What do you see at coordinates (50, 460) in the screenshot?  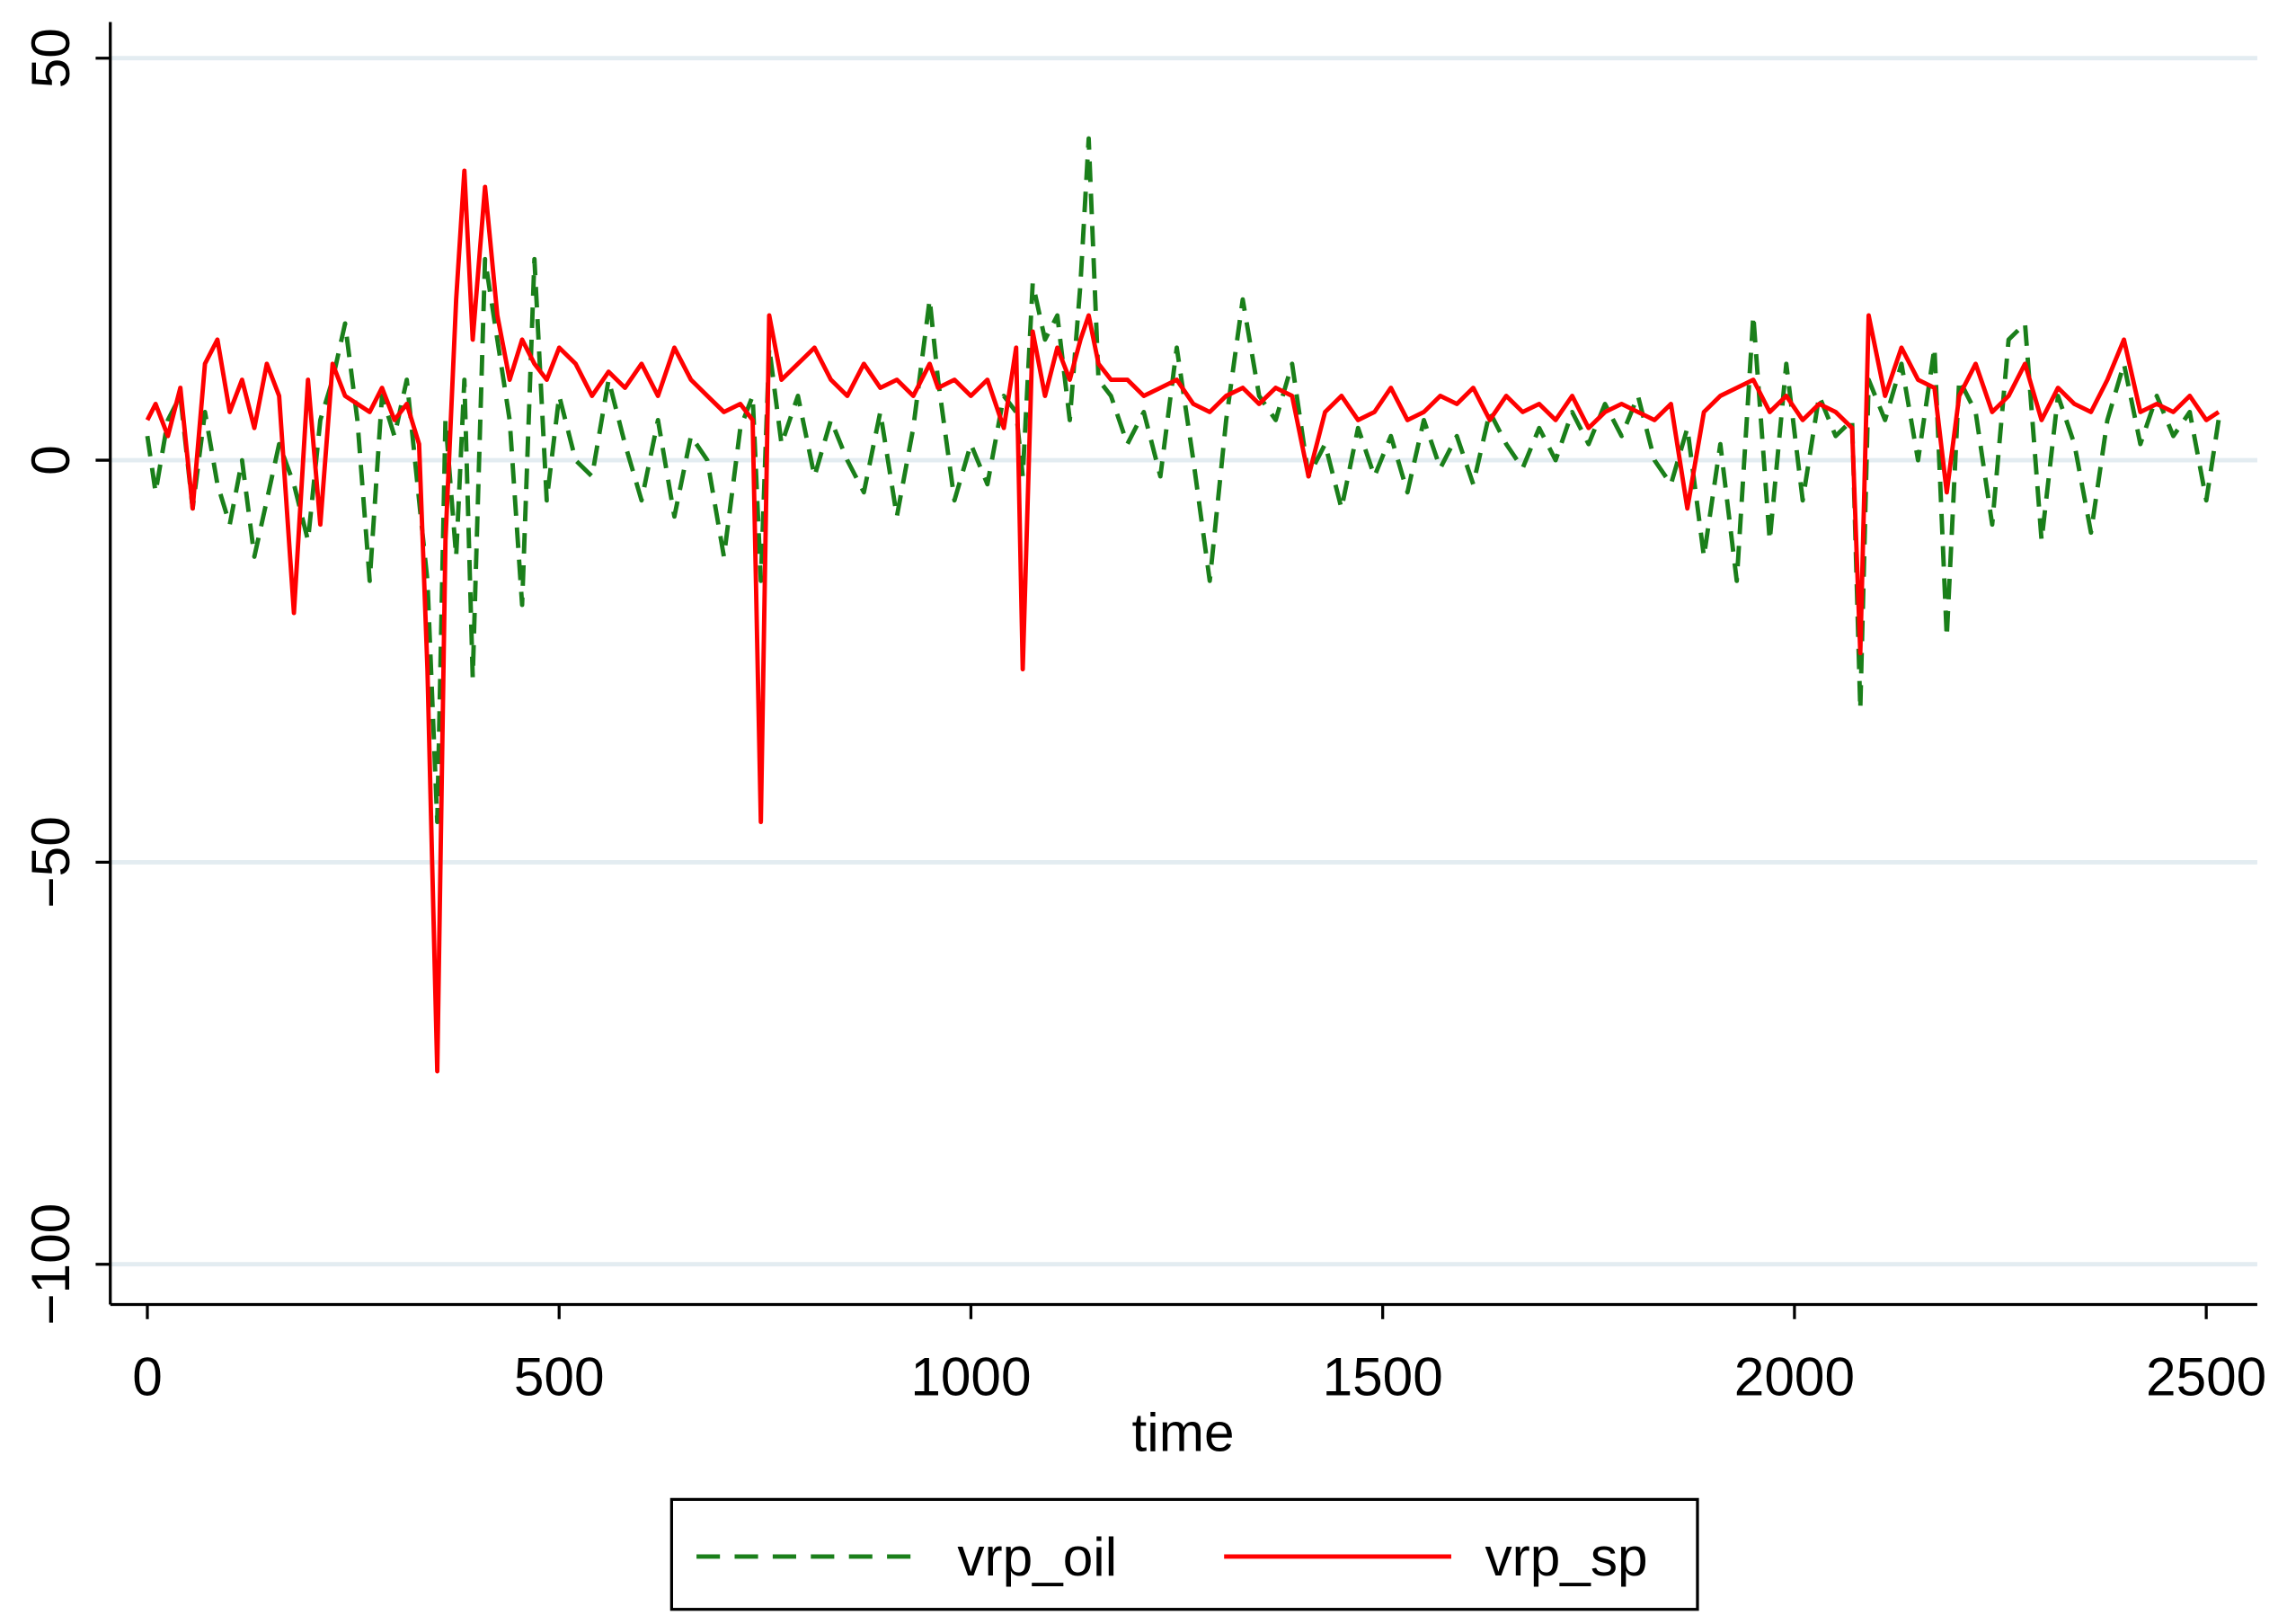 I see `y-tick-label: 0` at bounding box center [50, 460].